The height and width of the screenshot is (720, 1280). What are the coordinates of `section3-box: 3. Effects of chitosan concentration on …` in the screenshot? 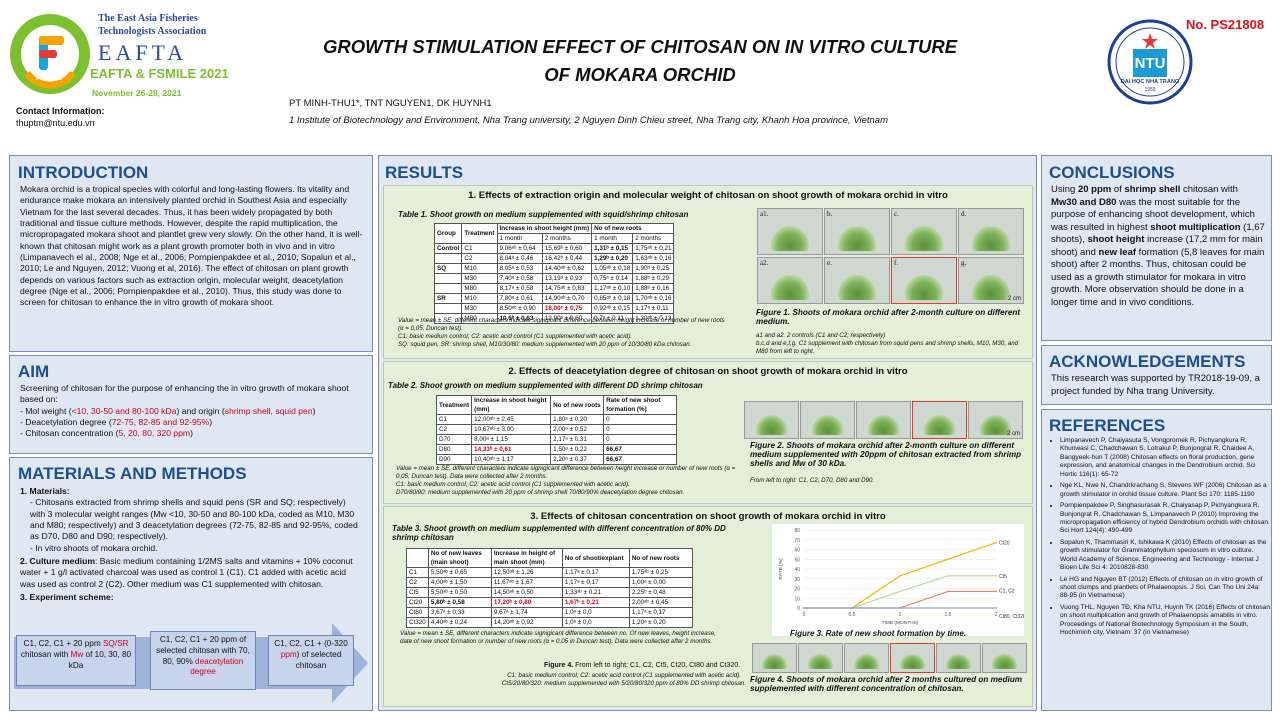 It's located at (708, 606).